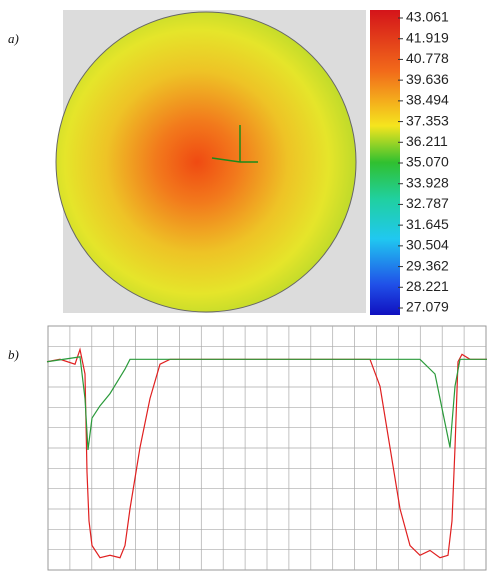 The width and height of the screenshot is (487, 573). What do you see at coordinates (13, 354) in the screenshot?
I see `panel-label: b)` at bounding box center [13, 354].